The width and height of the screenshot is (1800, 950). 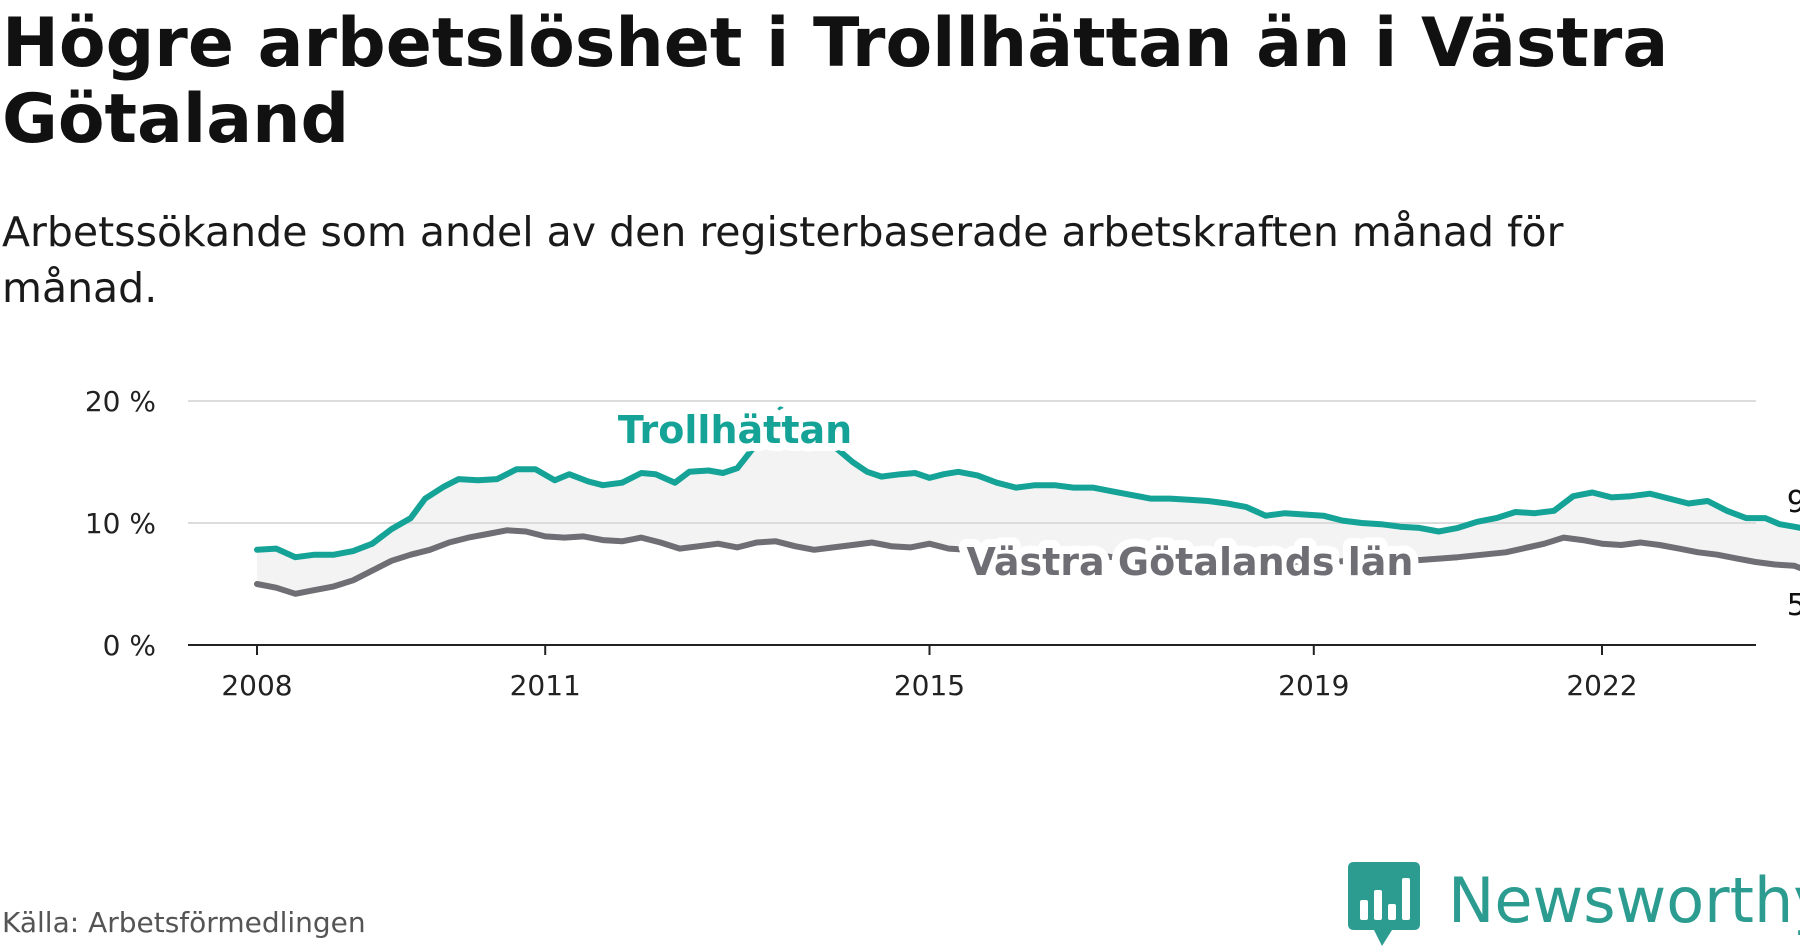 What do you see at coordinates (120, 523) in the screenshot?
I see `y-tick-label: 10 %` at bounding box center [120, 523].